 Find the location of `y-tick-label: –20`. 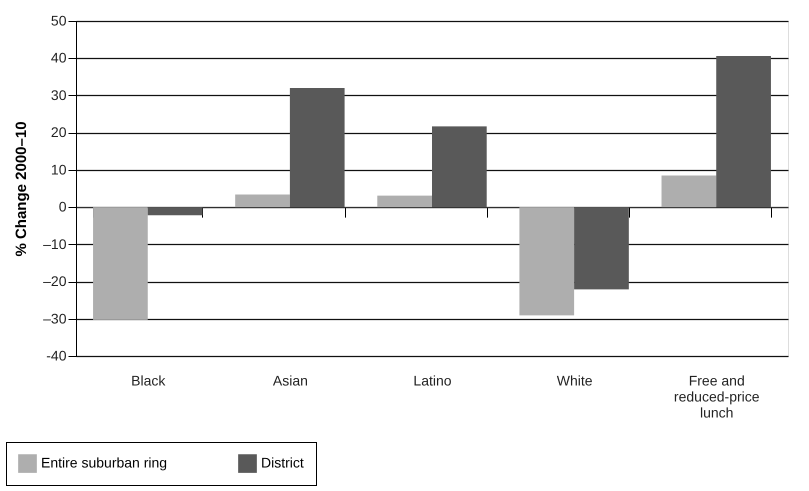

y-tick-label: –20 is located at coordinates (55, 281).